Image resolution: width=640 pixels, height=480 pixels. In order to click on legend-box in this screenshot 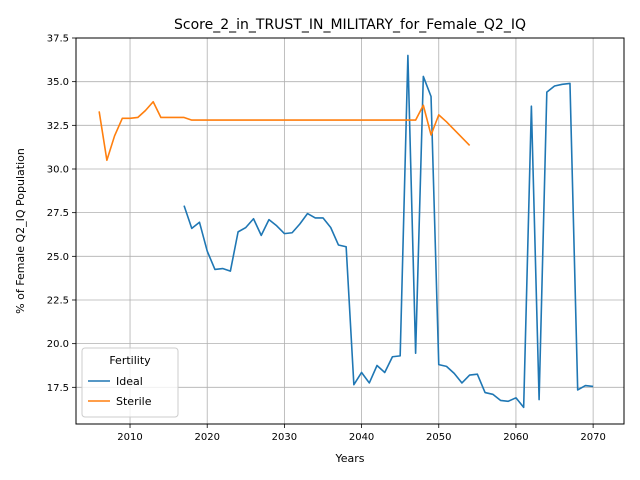, I will do `click(130, 382)`.